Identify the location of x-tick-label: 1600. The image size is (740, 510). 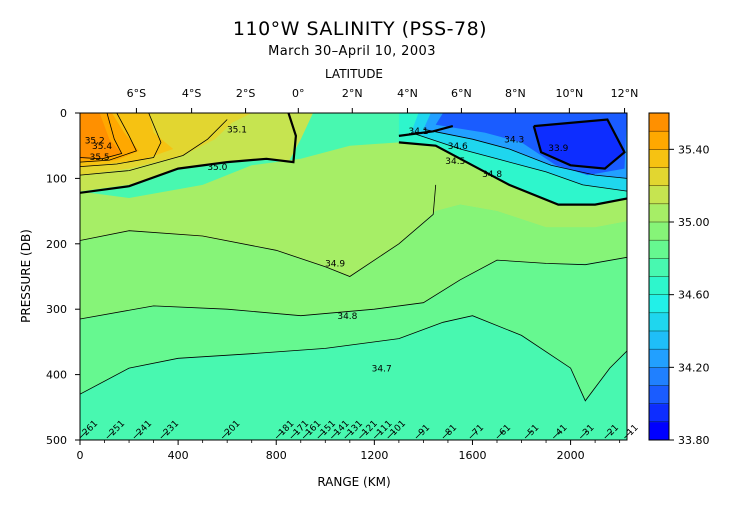
(472, 455).